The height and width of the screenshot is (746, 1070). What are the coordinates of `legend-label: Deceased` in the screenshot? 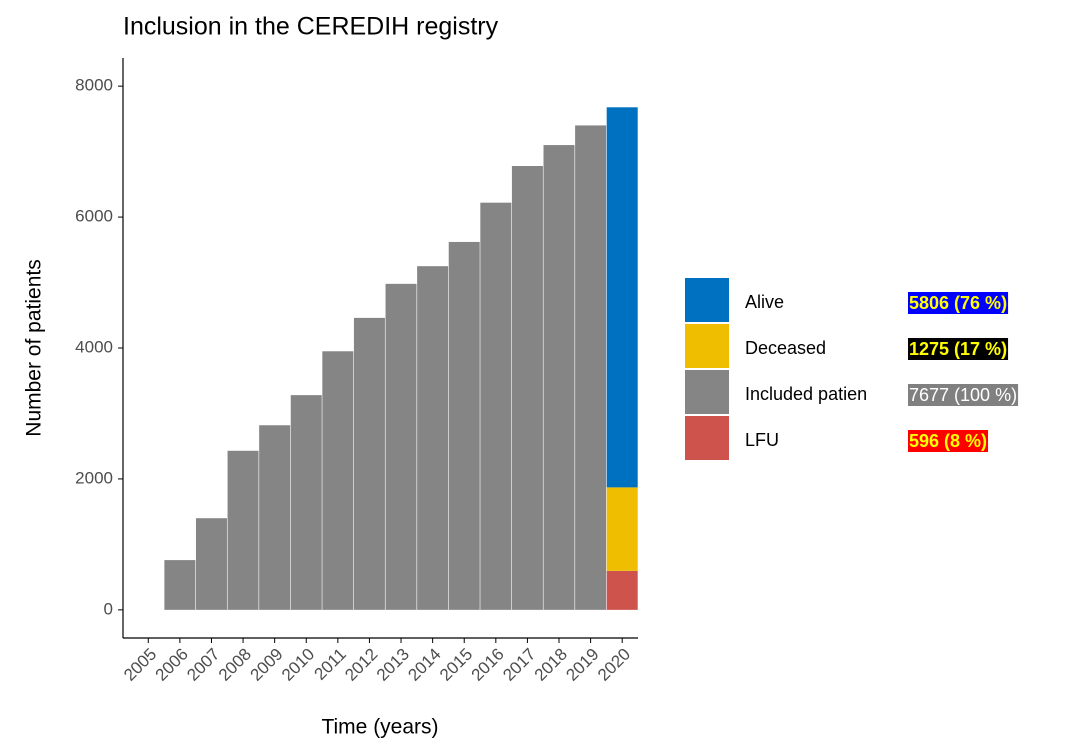 It's located at (785, 348).